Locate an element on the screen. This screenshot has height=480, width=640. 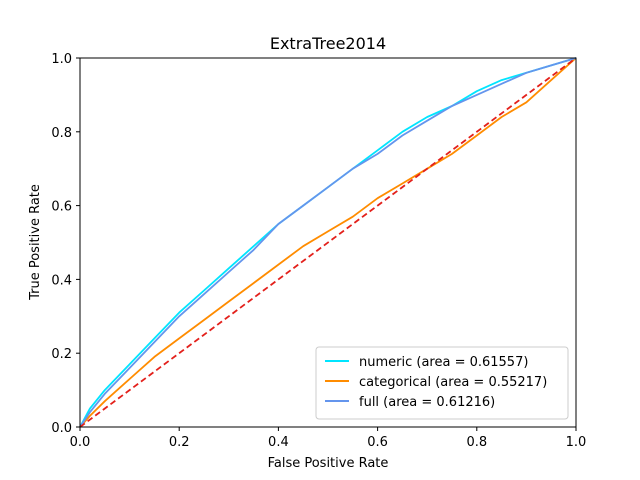
y-tick-label: 0.6 is located at coordinates (61, 207).